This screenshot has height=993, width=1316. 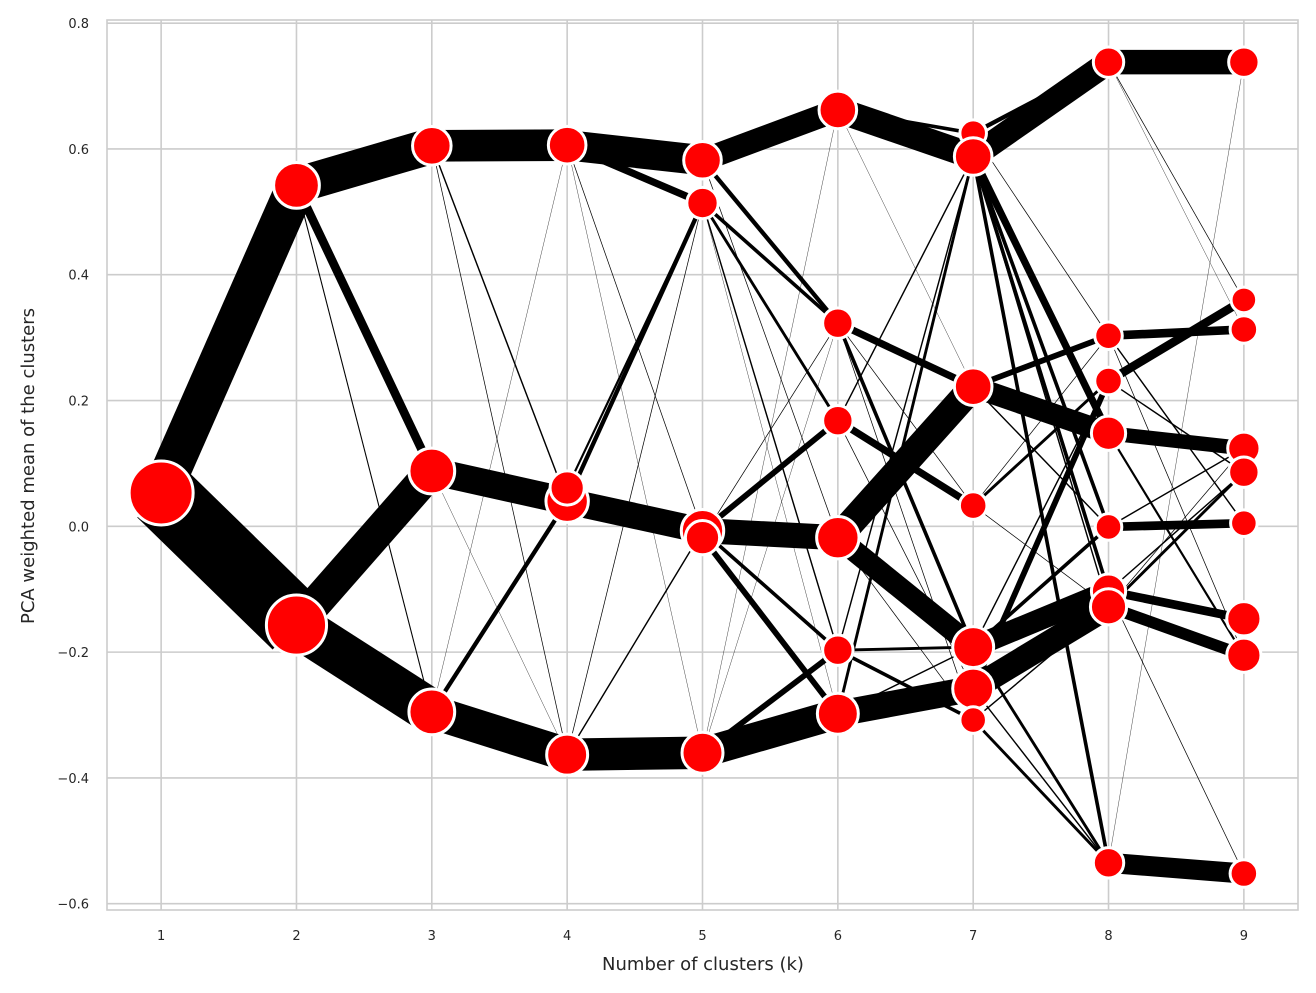 I want to click on y-tick-label: −0.2, so click(x=73, y=653).